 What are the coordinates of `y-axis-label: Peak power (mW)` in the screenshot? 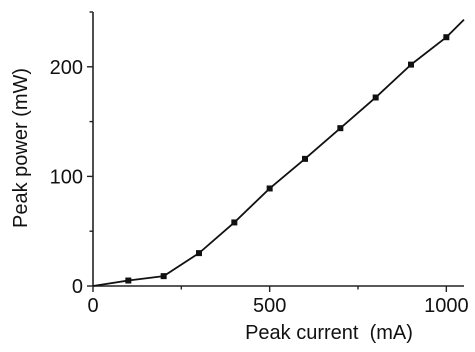 It's located at (21, 148).